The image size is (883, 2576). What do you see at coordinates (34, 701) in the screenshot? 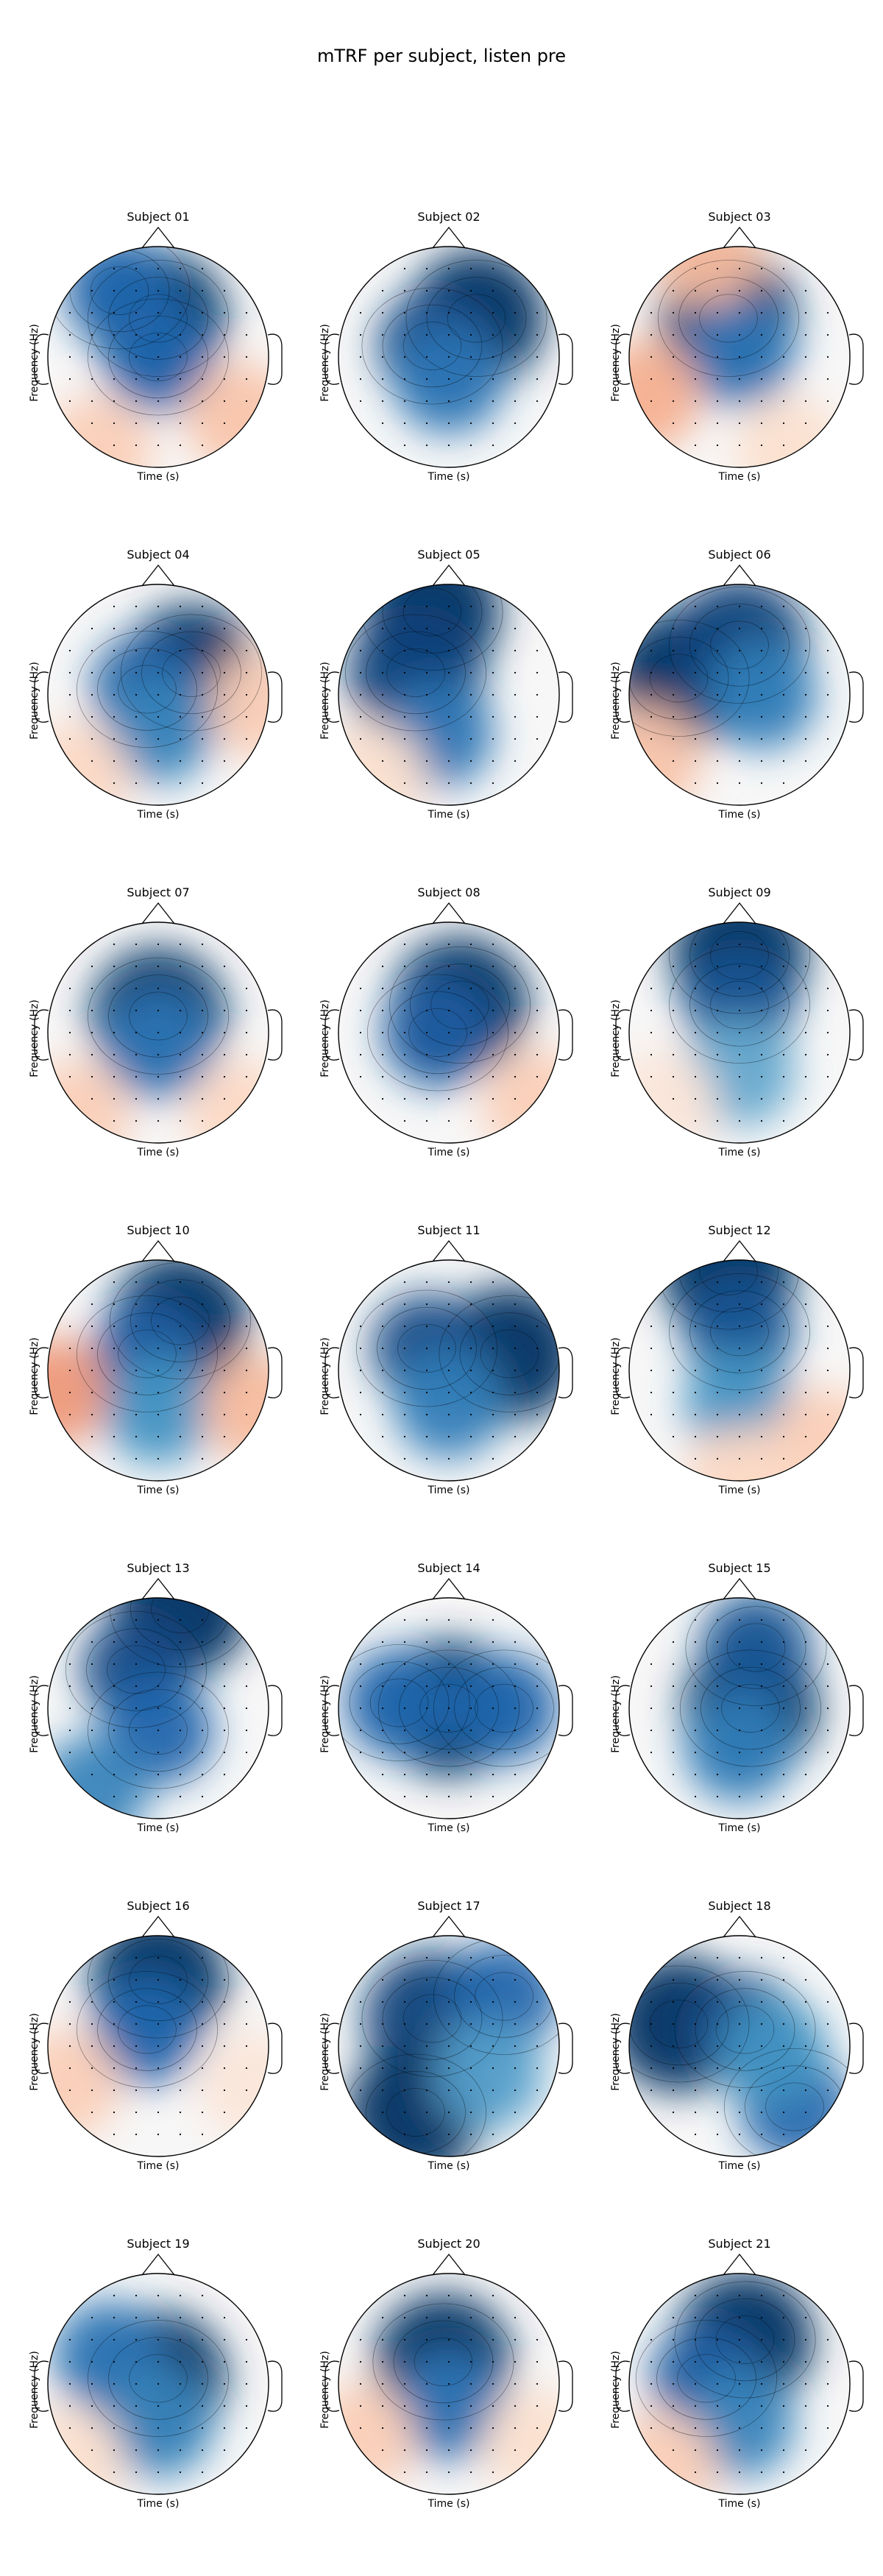
I see `y-axis-label: Frequency (Hz)` at bounding box center [34, 701].